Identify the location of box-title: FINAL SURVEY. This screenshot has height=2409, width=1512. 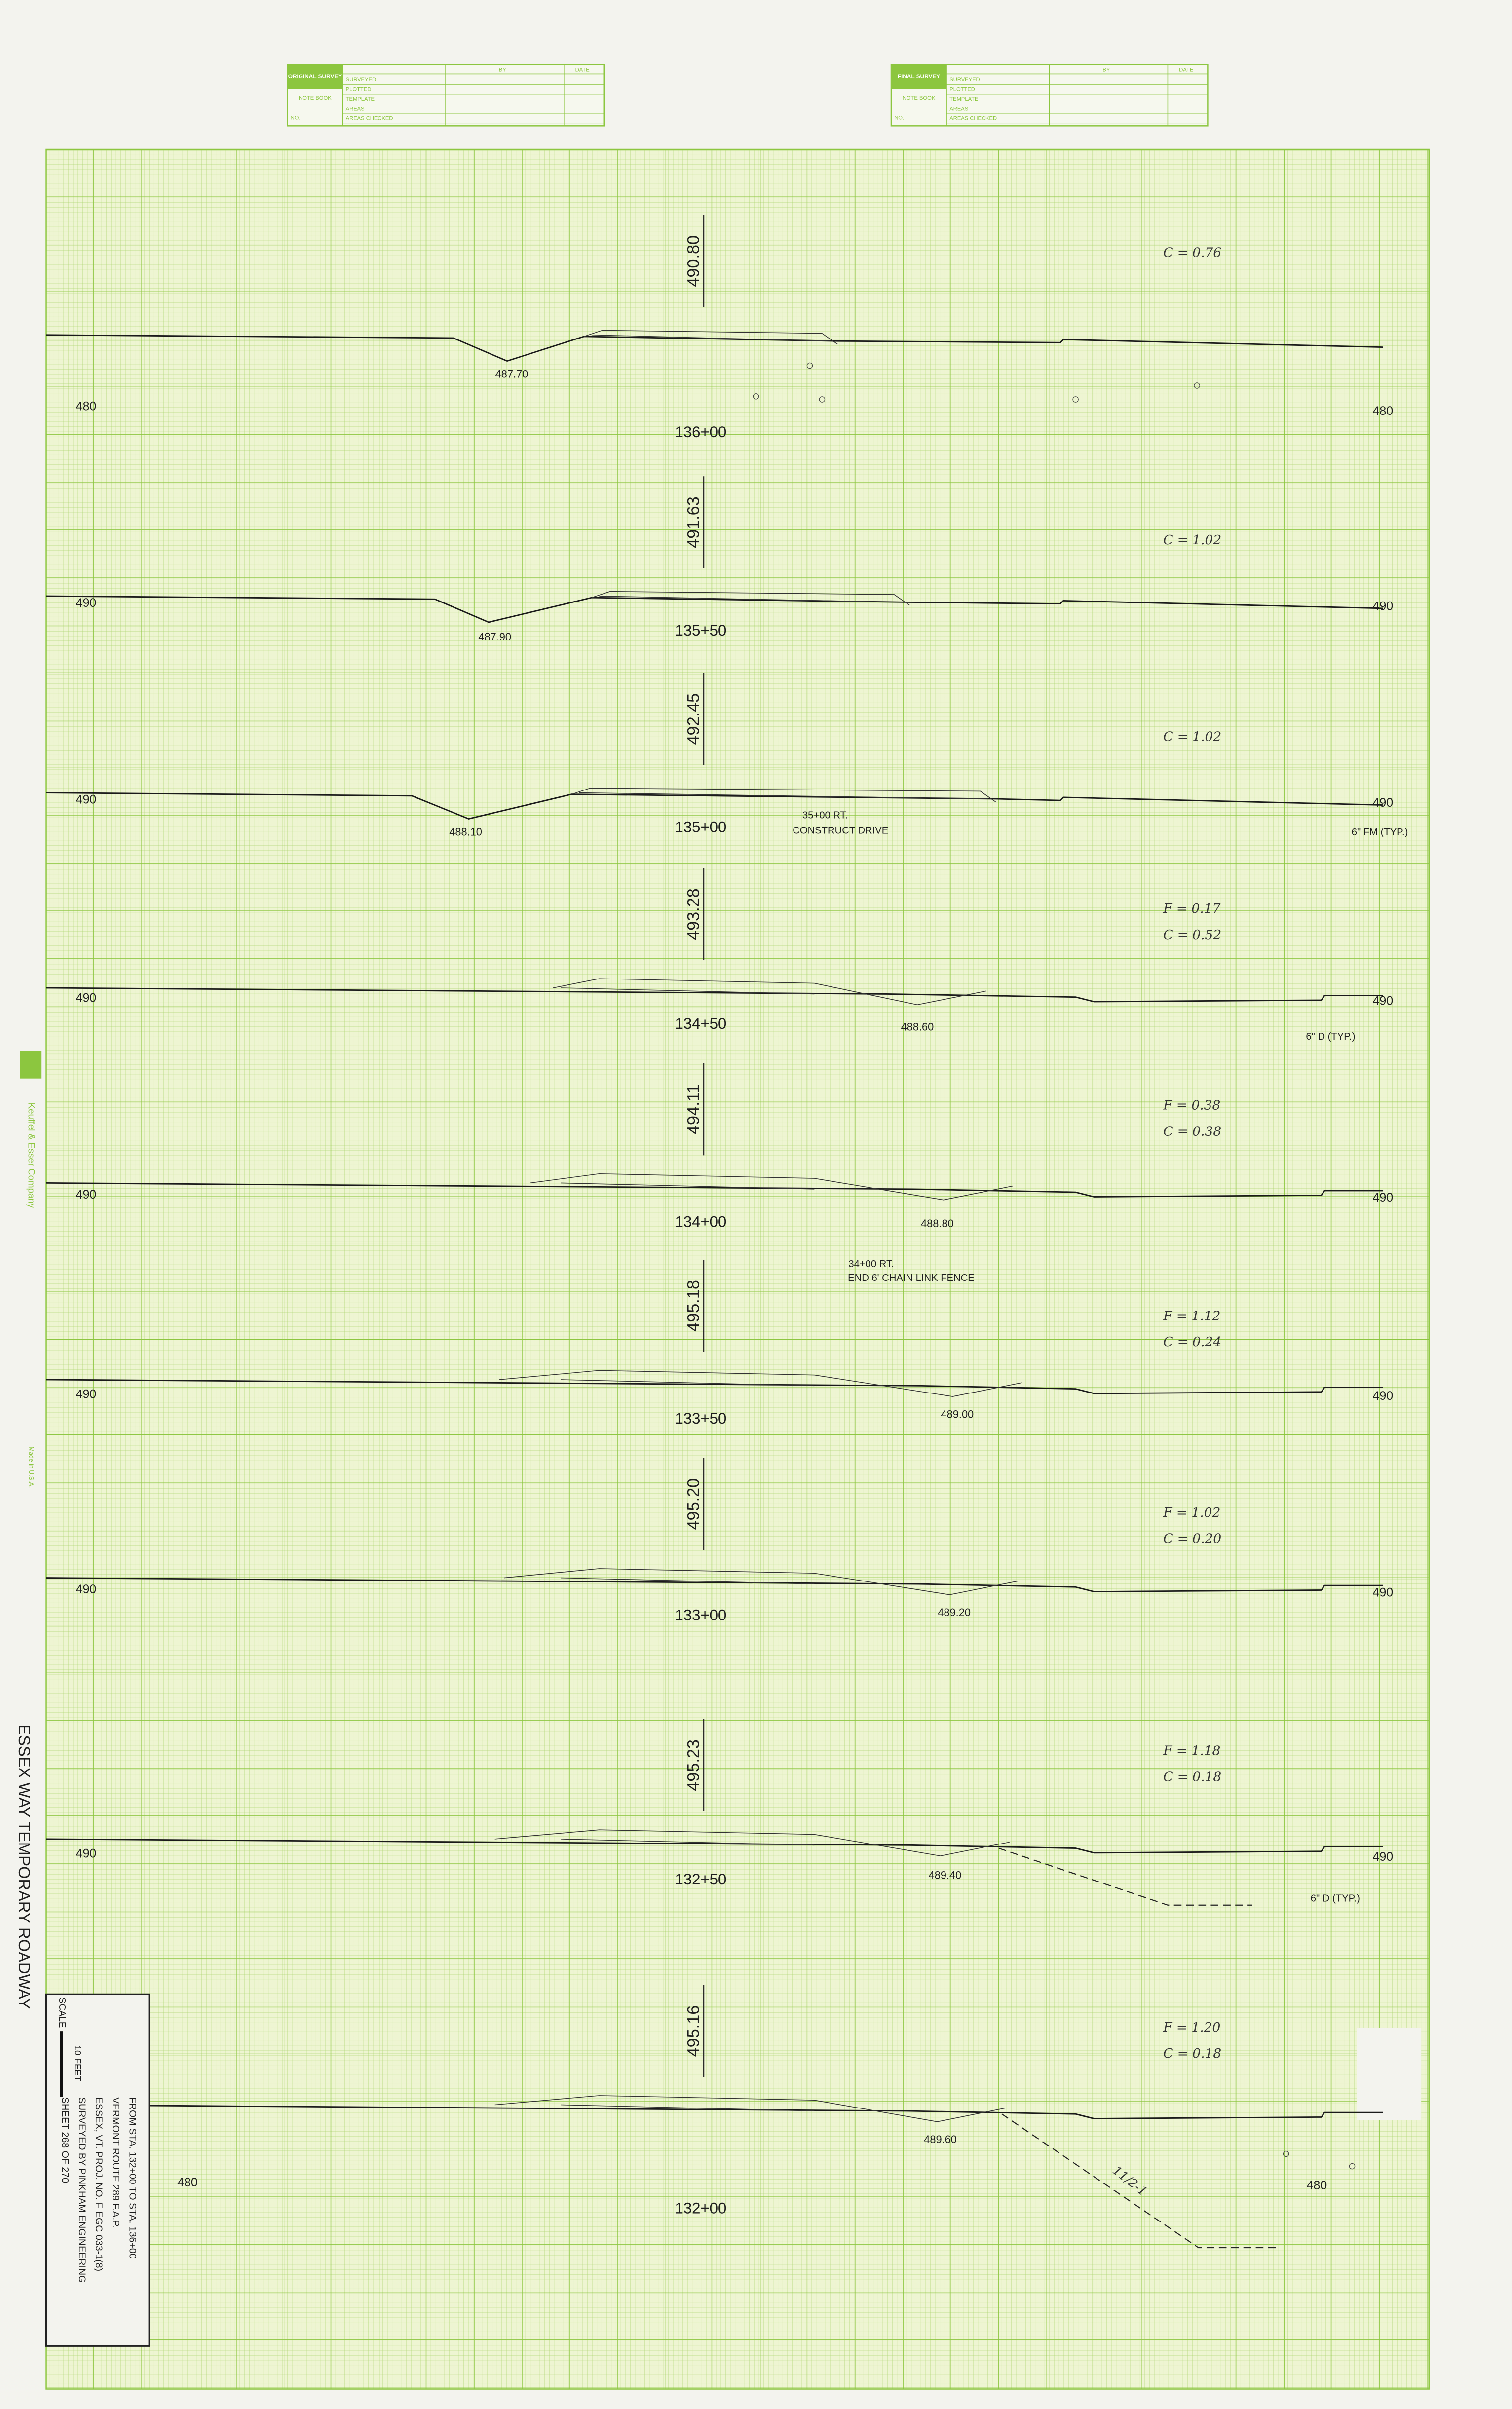
(919, 76).